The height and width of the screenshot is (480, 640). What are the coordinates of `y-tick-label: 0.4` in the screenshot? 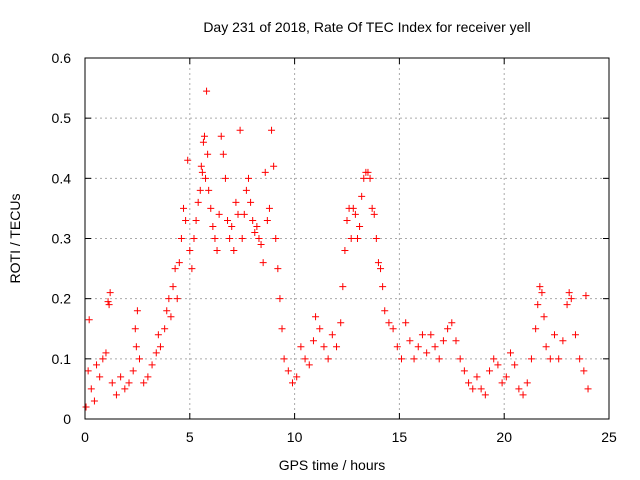 It's located at (62, 178).